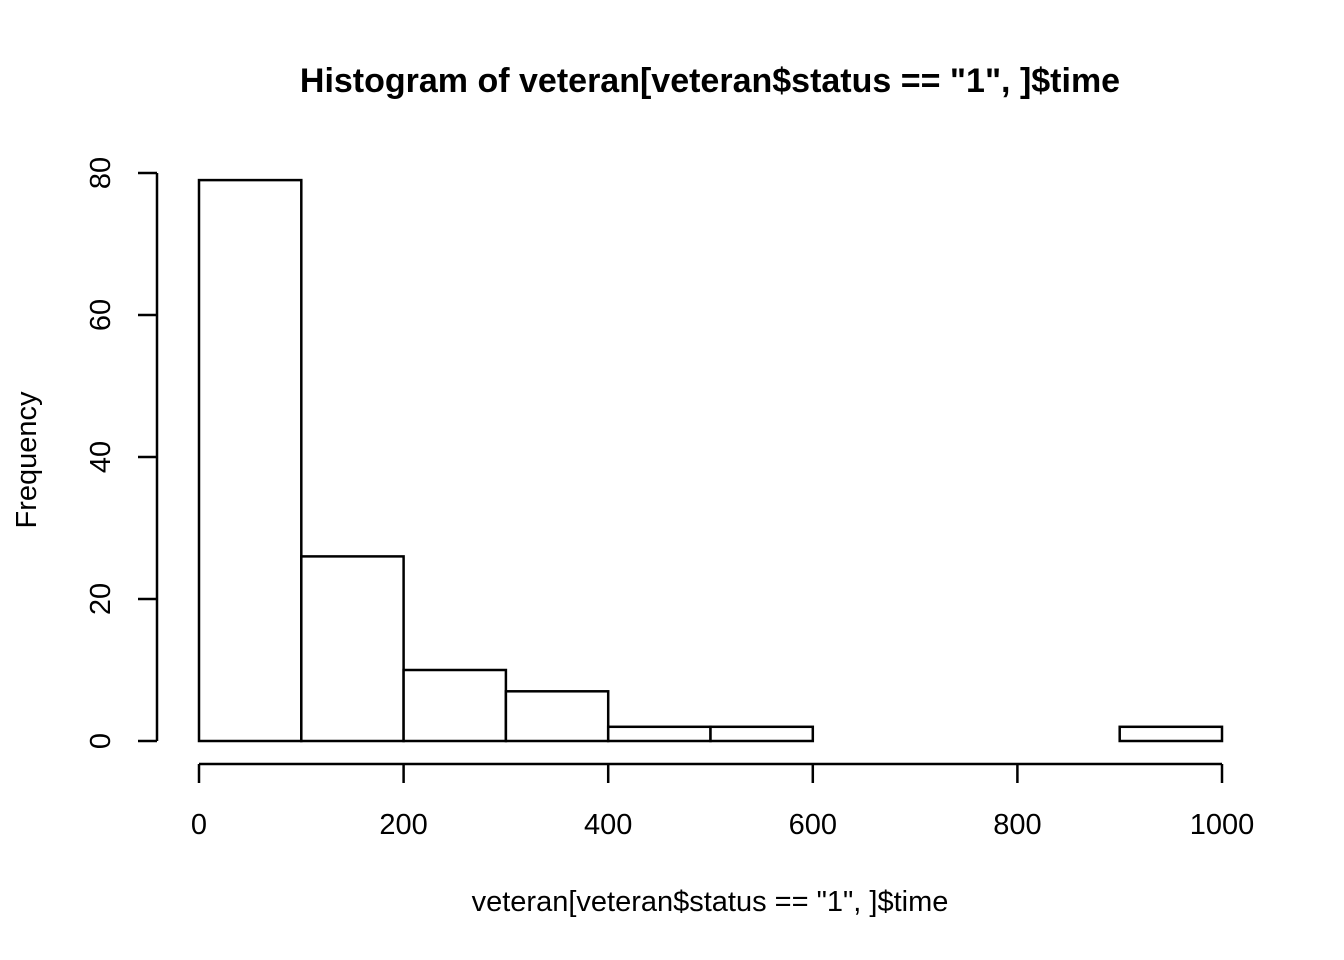 The width and height of the screenshot is (1344, 960). I want to click on x-tick-label-400: 400, so click(608, 825).